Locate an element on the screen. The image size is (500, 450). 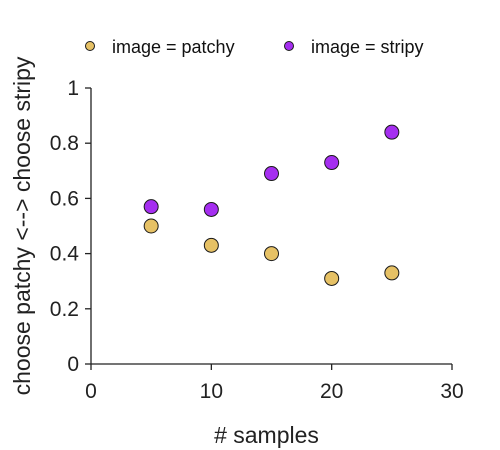
legend-label-patchy: image = patchy is located at coordinates (173, 47).